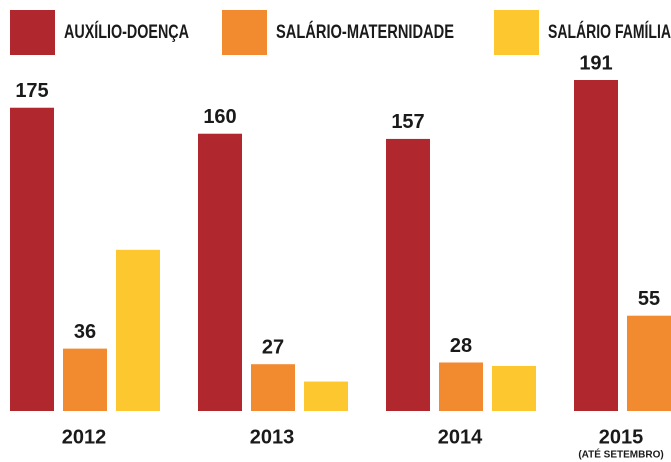 The height and width of the screenshot is (462, 671). I want to click on x-tick-label: 2014, so click(460, 437).